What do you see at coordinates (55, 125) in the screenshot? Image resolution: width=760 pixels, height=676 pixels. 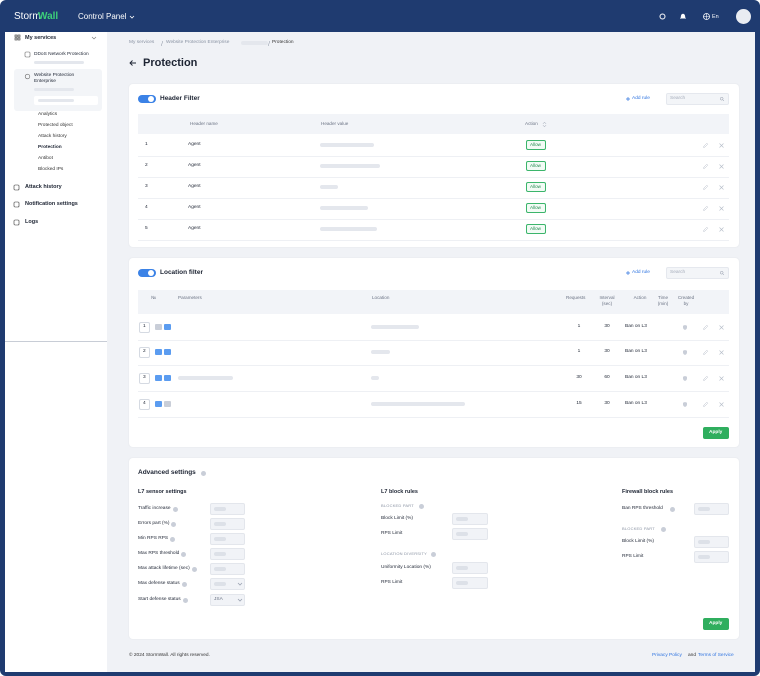 I see `sidebar-sub-item: Protected object` at bounding box center [55, 125].